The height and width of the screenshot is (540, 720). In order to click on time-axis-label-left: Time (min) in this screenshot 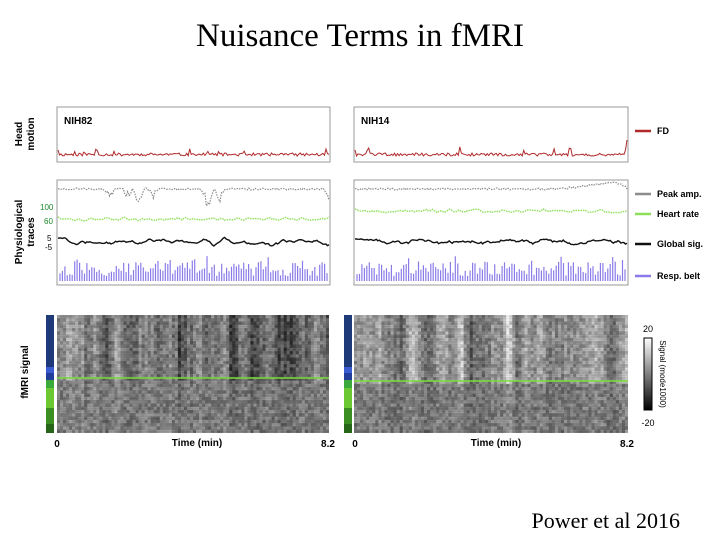, I will do `click(197, 443)`.